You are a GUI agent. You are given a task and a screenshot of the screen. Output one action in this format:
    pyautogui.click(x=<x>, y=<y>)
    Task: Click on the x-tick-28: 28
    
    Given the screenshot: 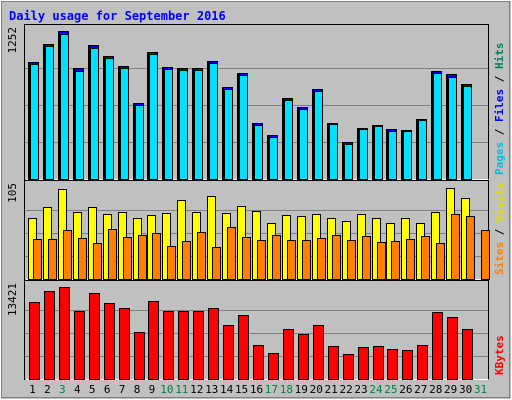 What is the action you would take?
    pyautogui.click(x=435, y=389)
    